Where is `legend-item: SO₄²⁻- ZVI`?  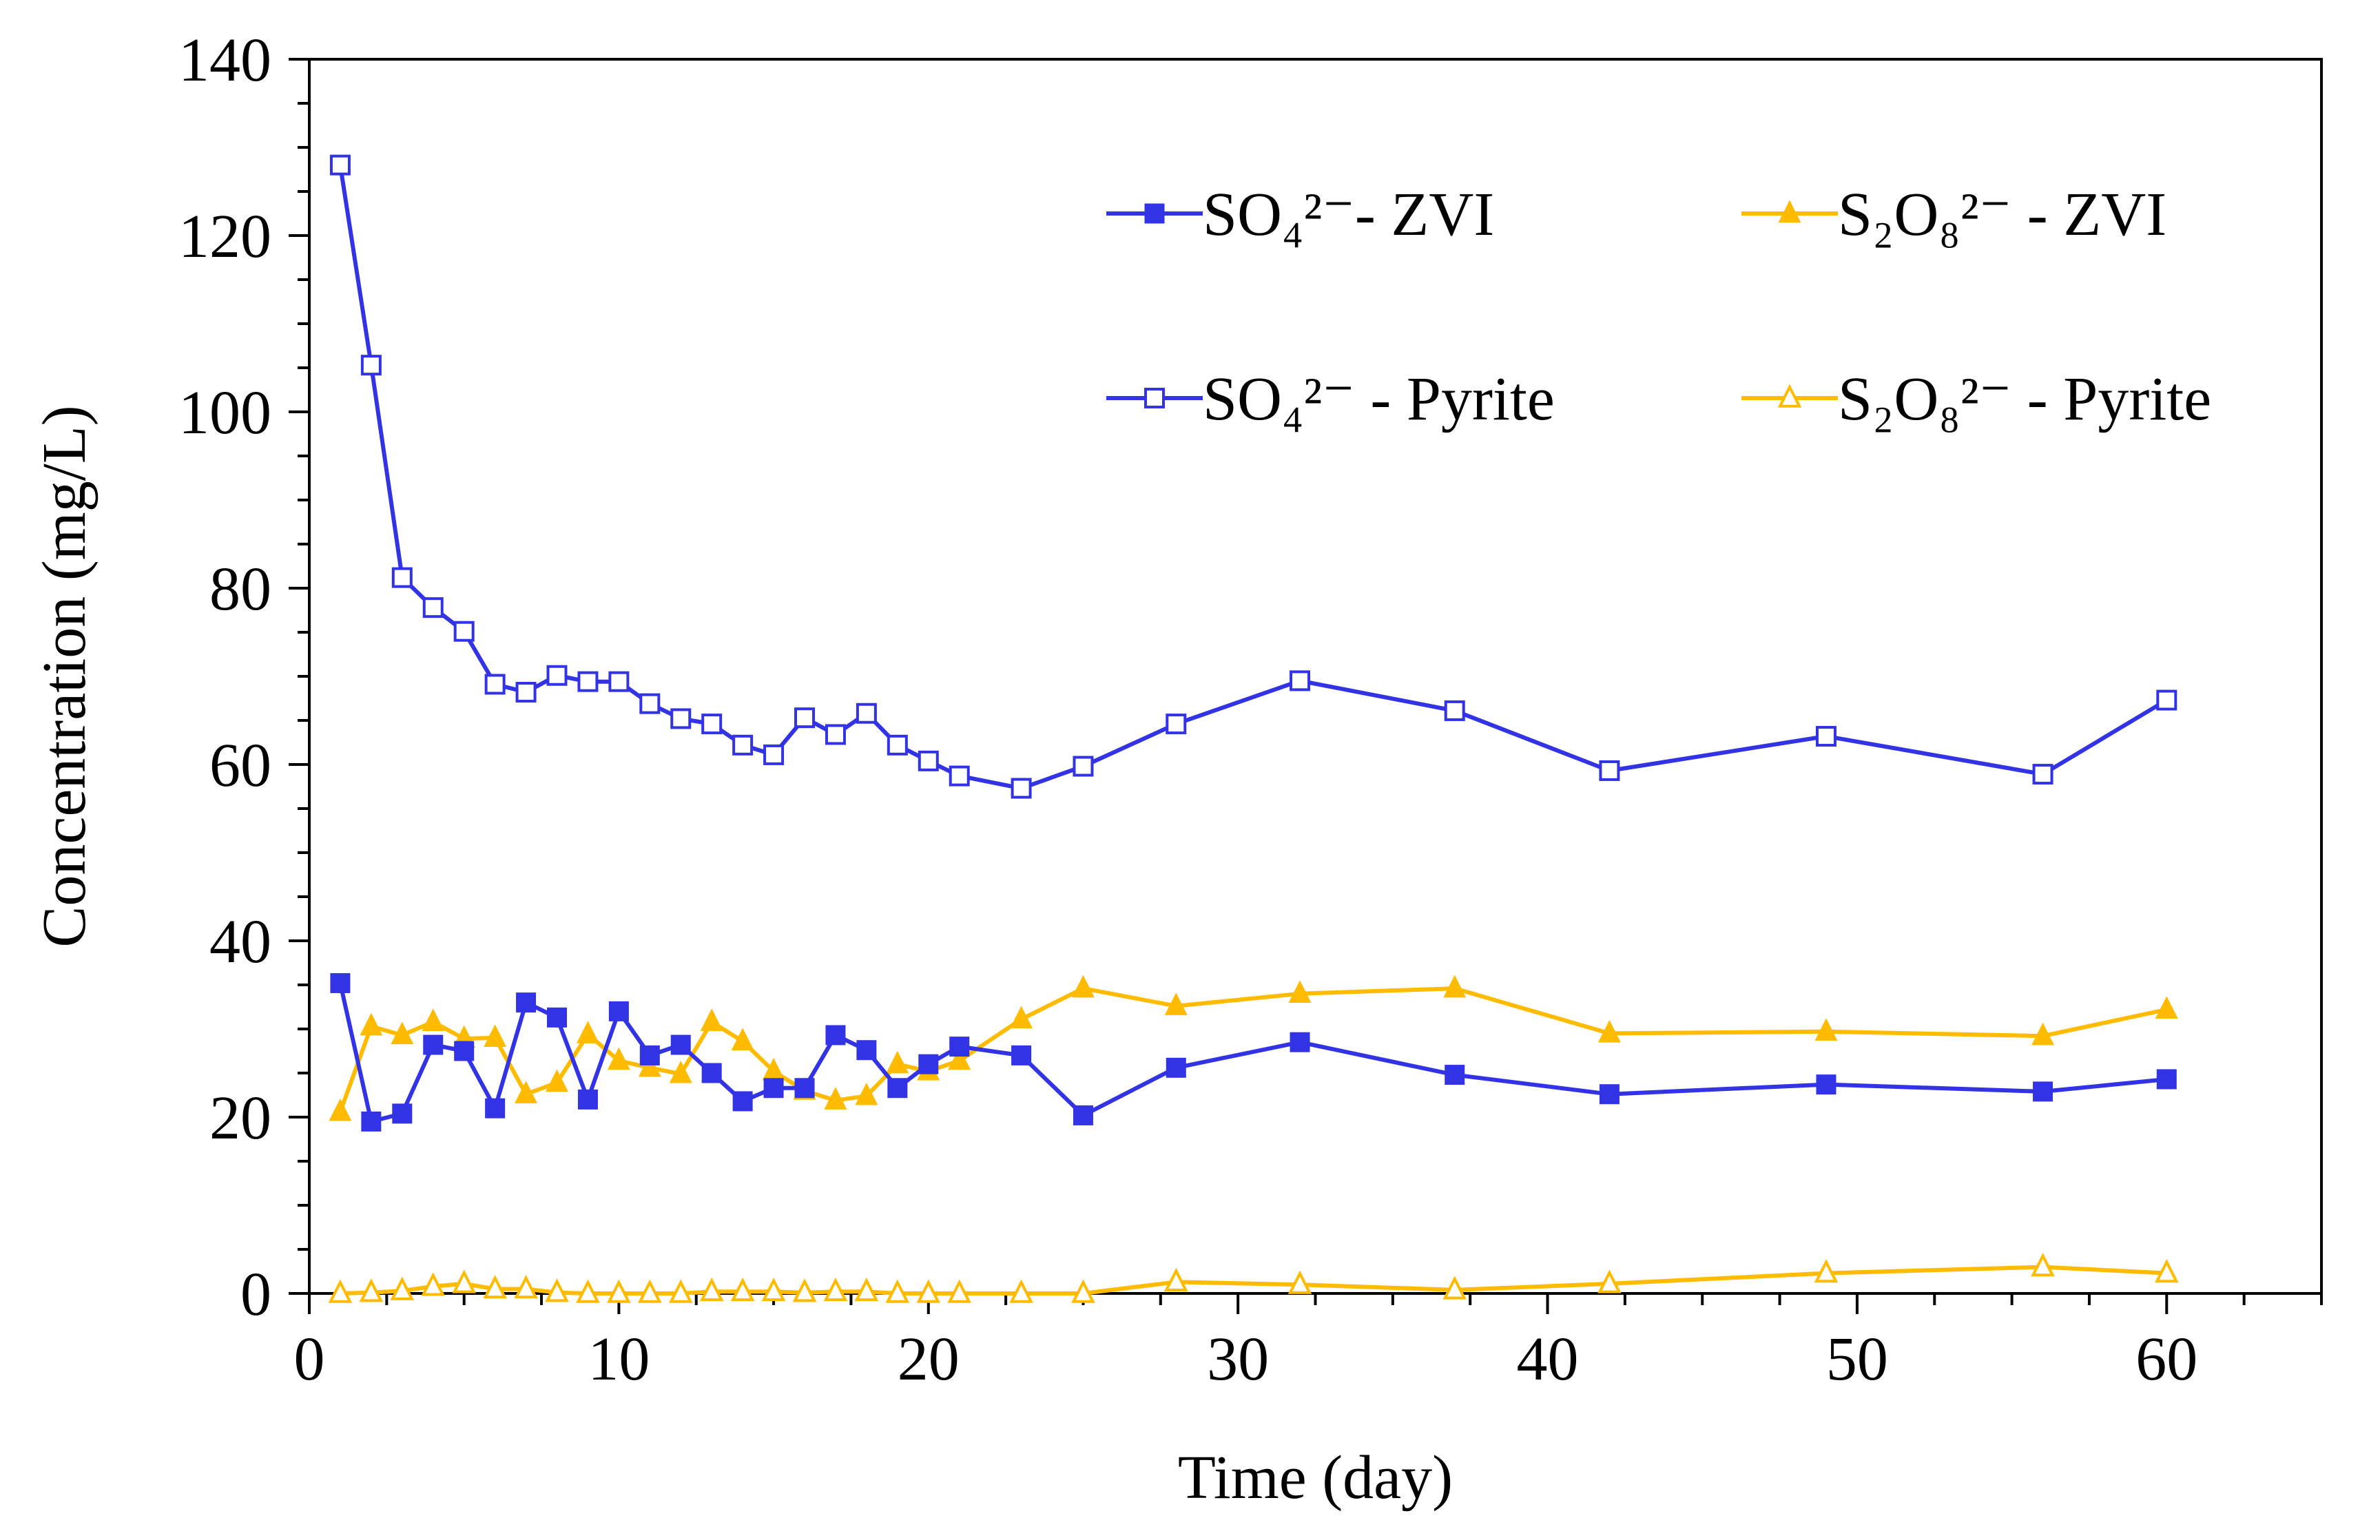 legend-item: SO₄²⁻- ZVI is located at coordinates (1300, 214).